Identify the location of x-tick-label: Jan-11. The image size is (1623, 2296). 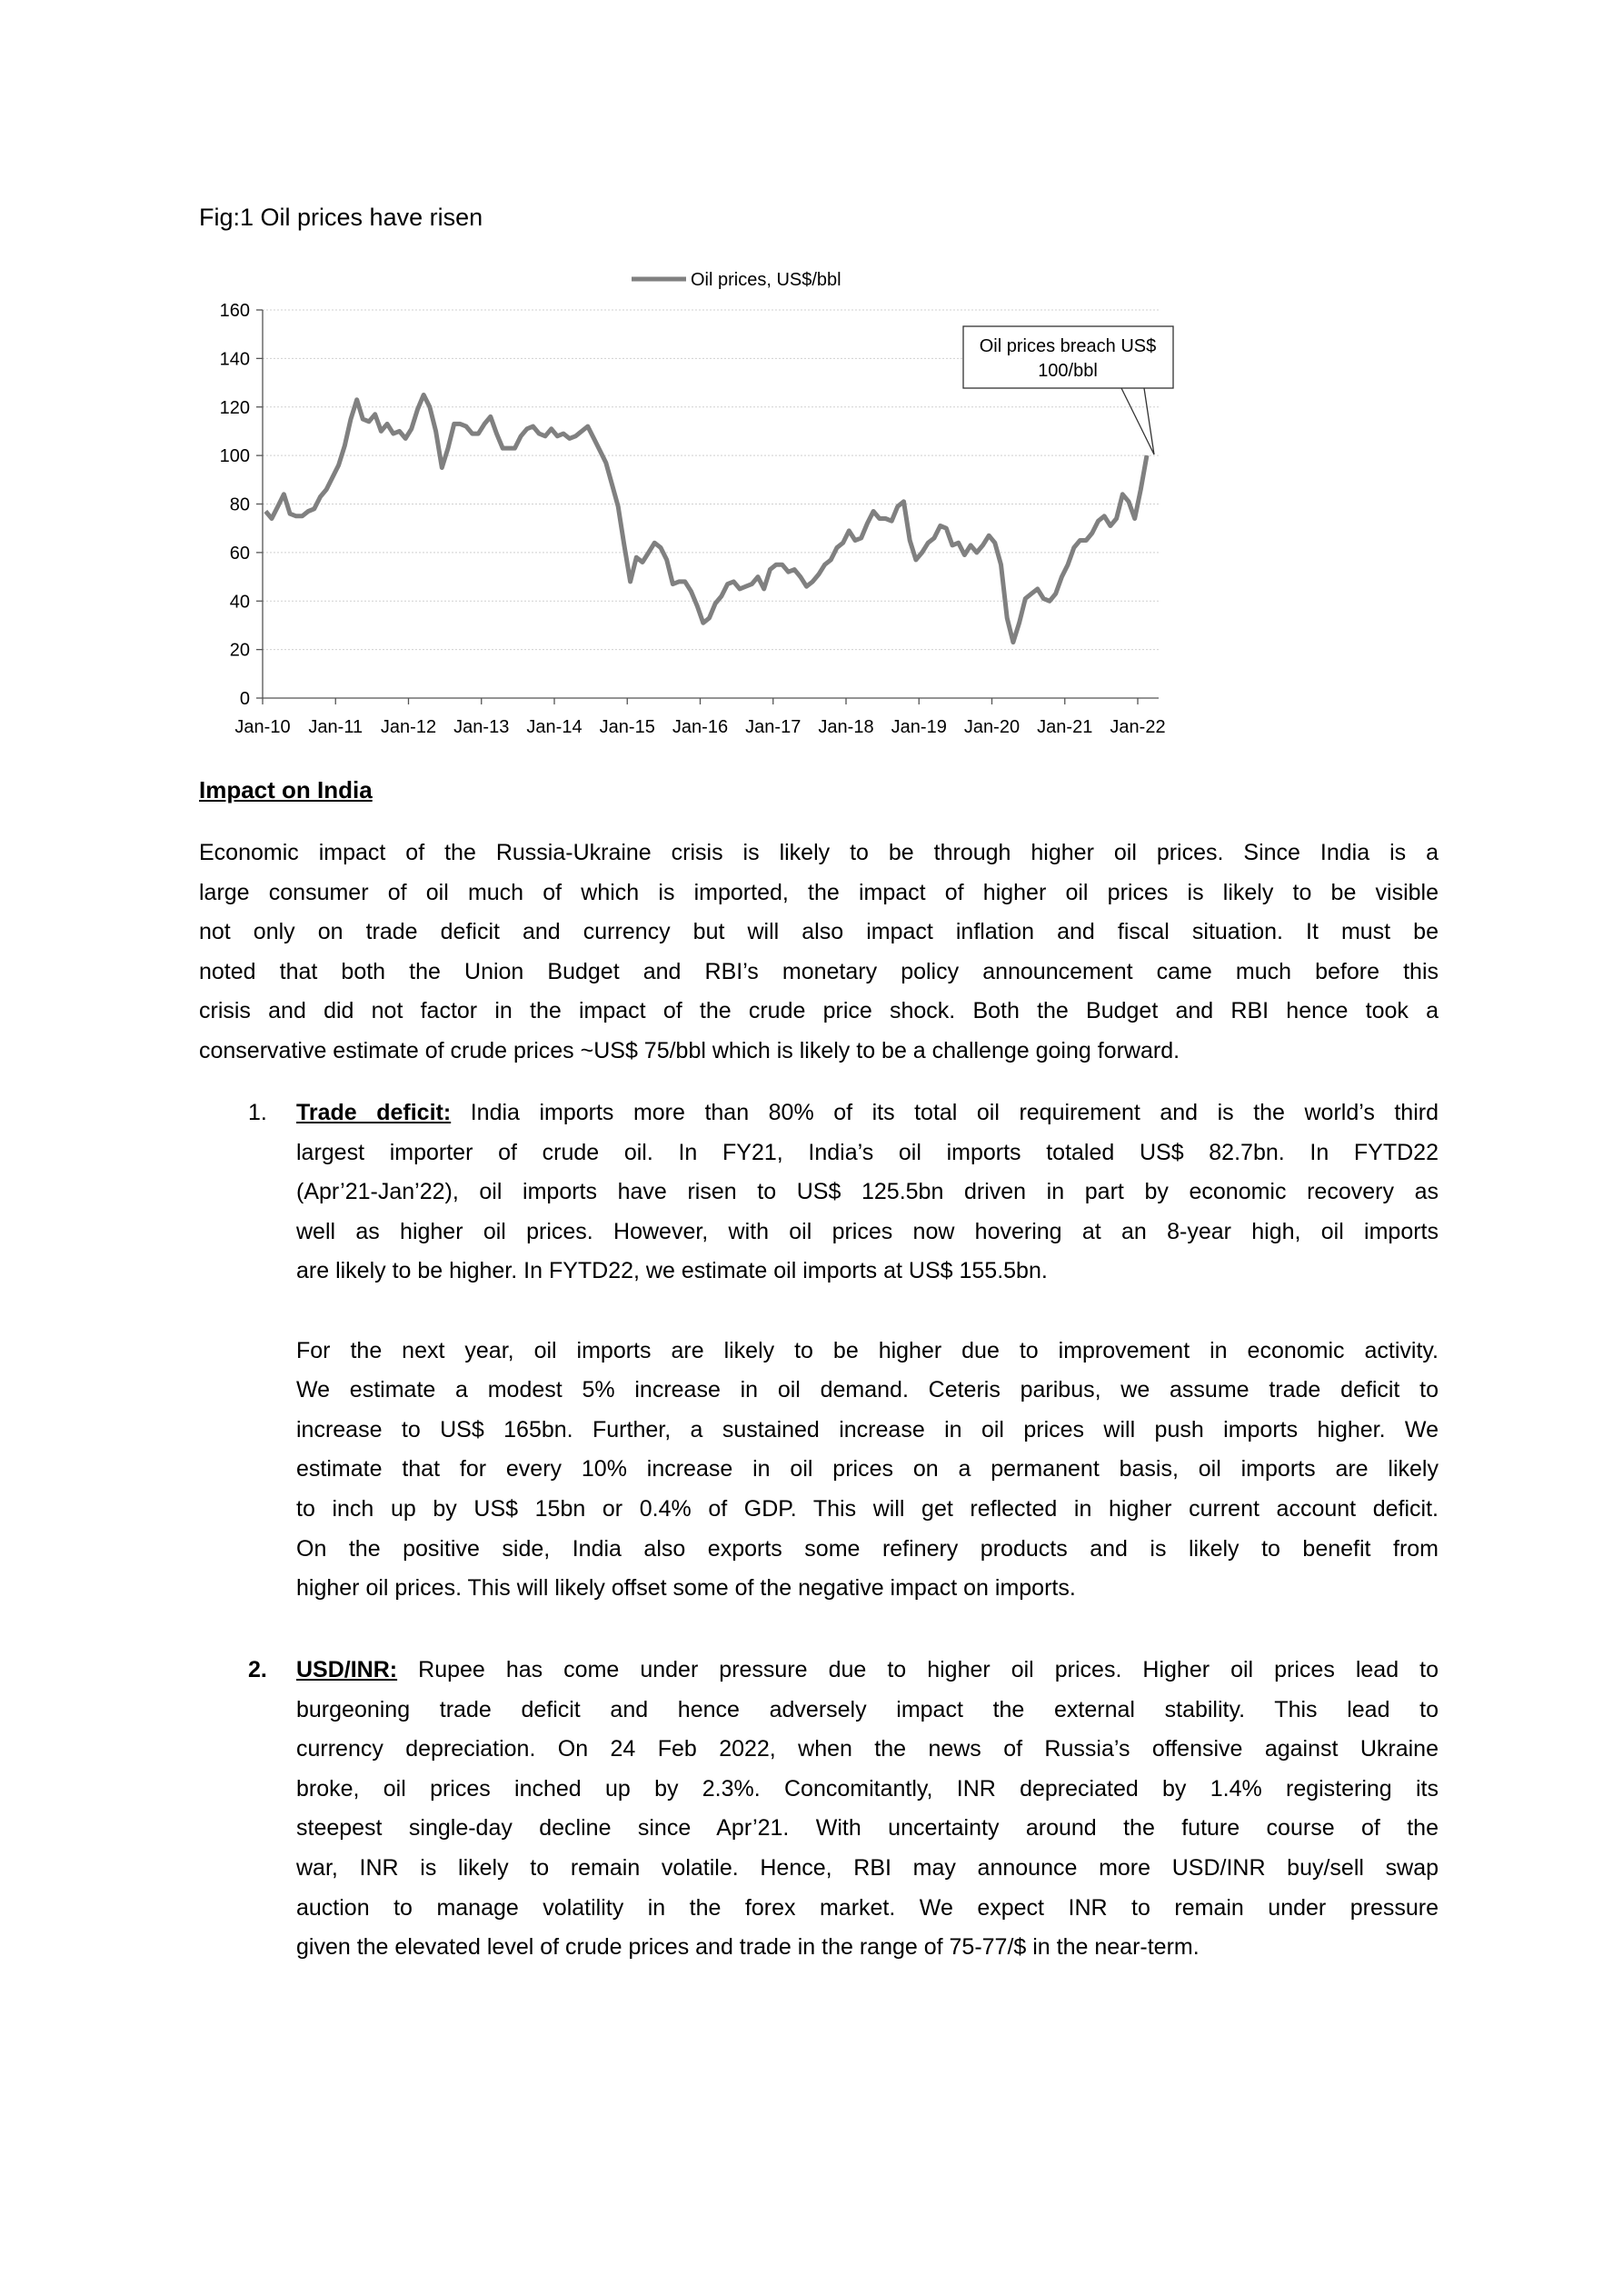
(336, 727).